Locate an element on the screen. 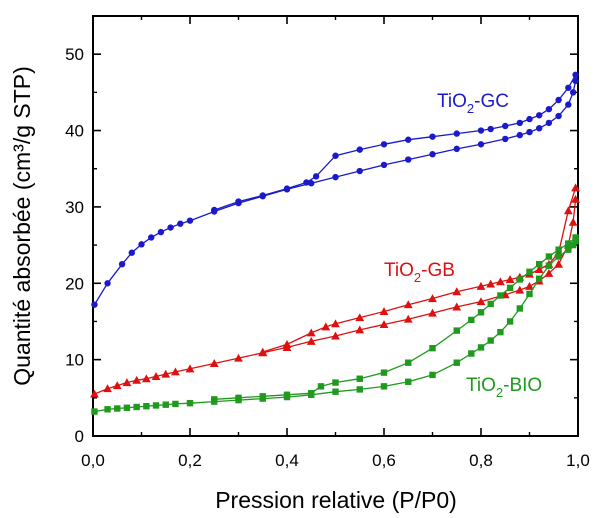  y-tick-label: 40 is located at coordinates (74, 131).